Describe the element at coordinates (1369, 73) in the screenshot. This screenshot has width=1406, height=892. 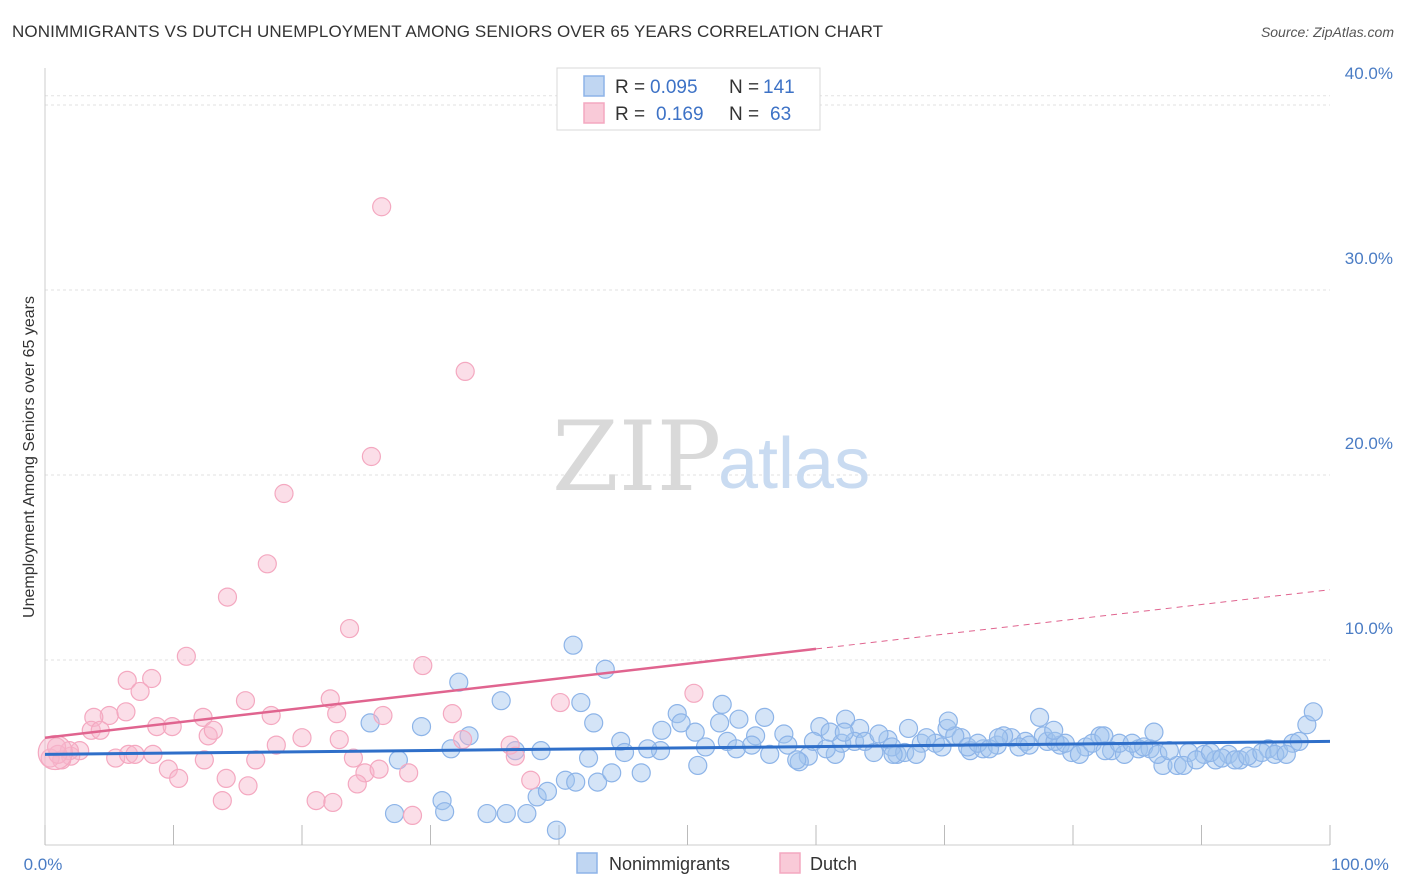
I see `y-tick-label-40: 40.0%` at that location.